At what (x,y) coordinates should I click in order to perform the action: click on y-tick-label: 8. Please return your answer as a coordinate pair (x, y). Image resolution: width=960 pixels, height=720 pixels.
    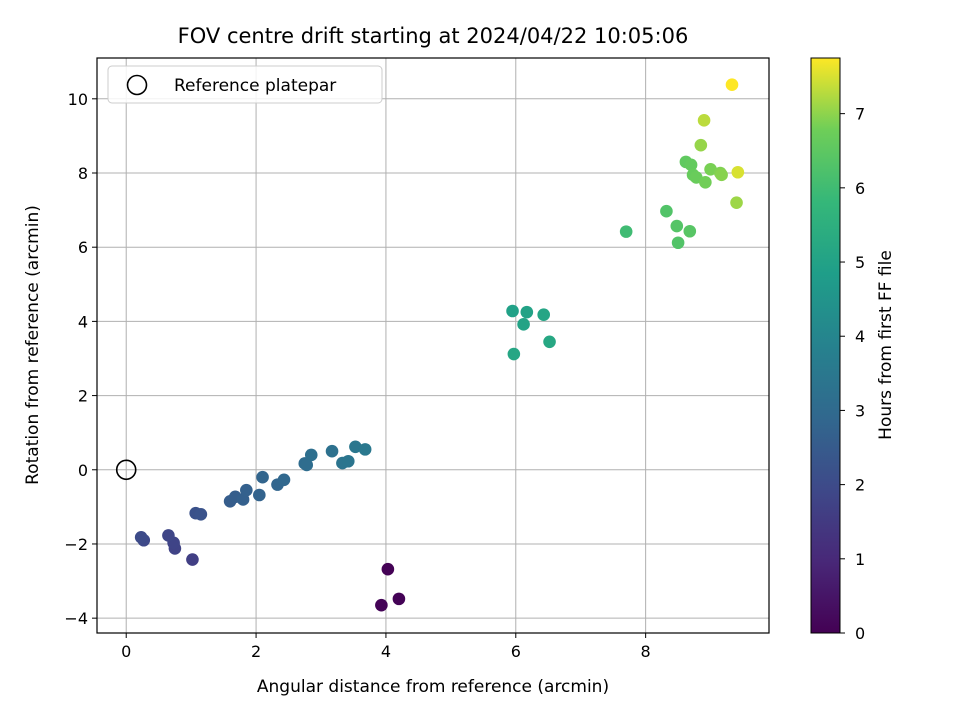
    Looking at the image, I should click on (83, 173).